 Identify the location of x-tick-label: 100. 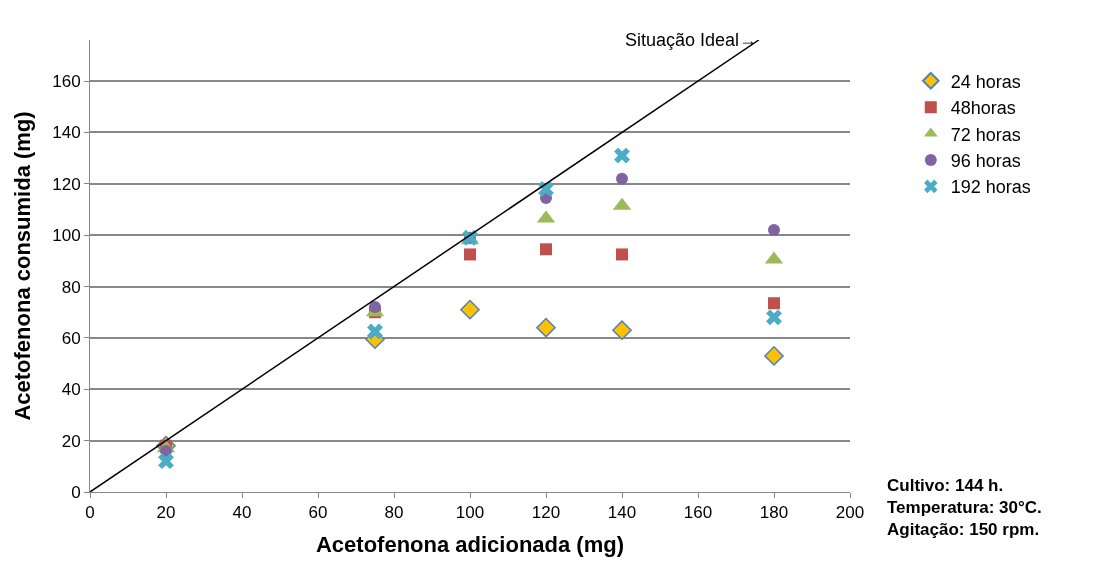
(470, 513).